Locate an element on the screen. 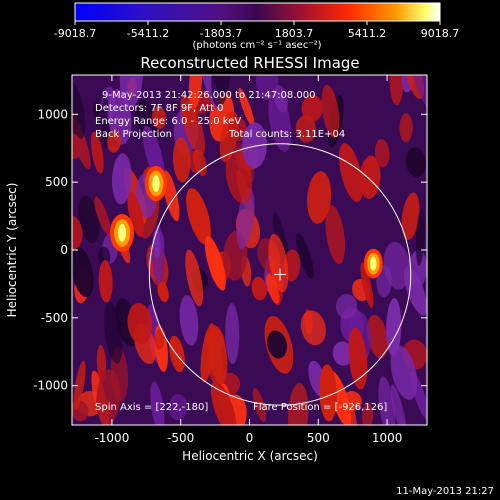  colorbar-tick-label: 9018.7 is located at coordinates (440, 33).